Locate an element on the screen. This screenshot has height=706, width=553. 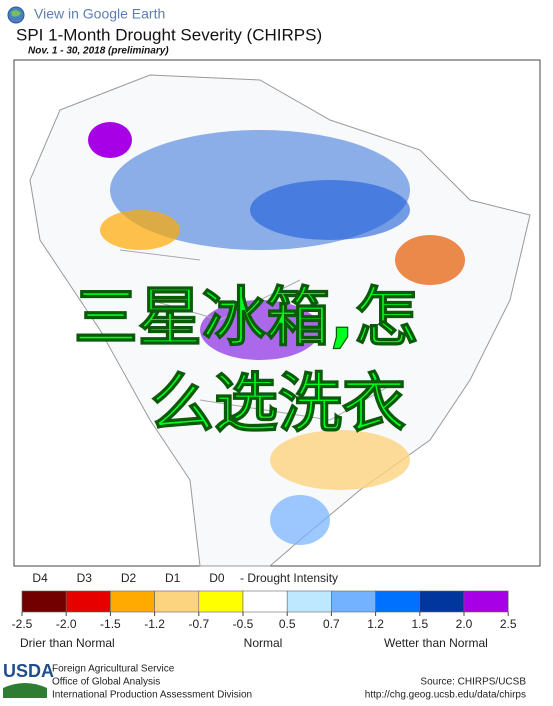
tick-label: 2.0 is located at coordinates (464, 624).